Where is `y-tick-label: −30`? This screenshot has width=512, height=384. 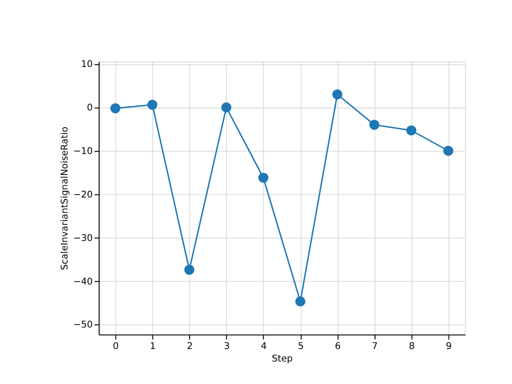 y-tick-label: −30 is located at coordinates (83, 238).